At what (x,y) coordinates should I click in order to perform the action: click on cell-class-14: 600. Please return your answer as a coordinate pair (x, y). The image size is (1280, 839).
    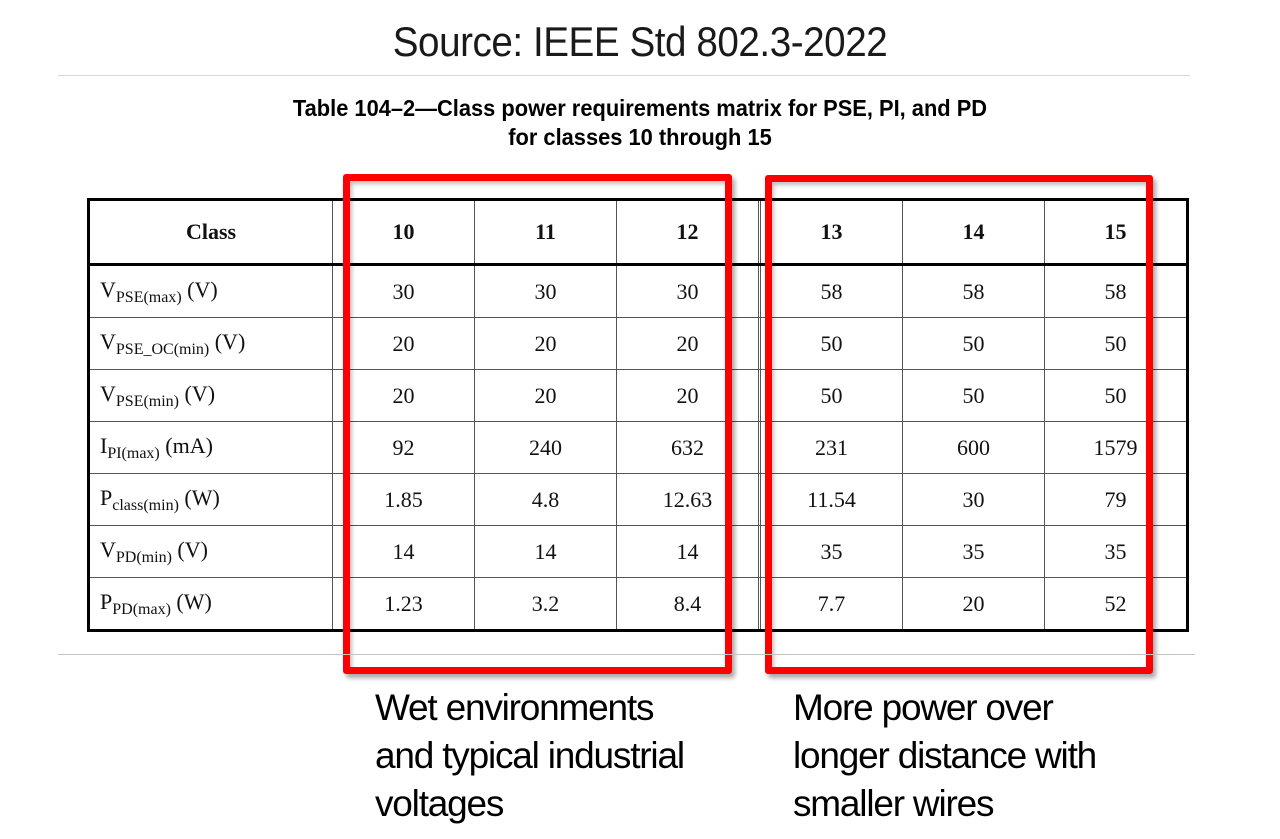
    Looking at the image, I should click on (973, 447).